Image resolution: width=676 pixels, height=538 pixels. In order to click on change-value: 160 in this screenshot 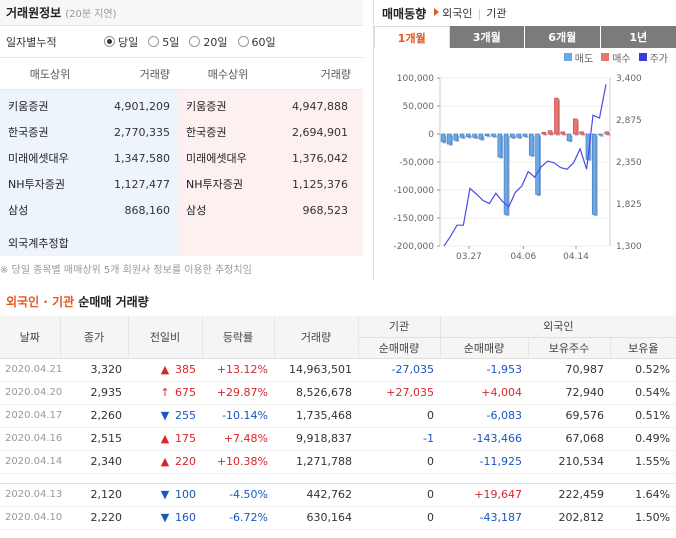, I will do `click(185, 517)`.